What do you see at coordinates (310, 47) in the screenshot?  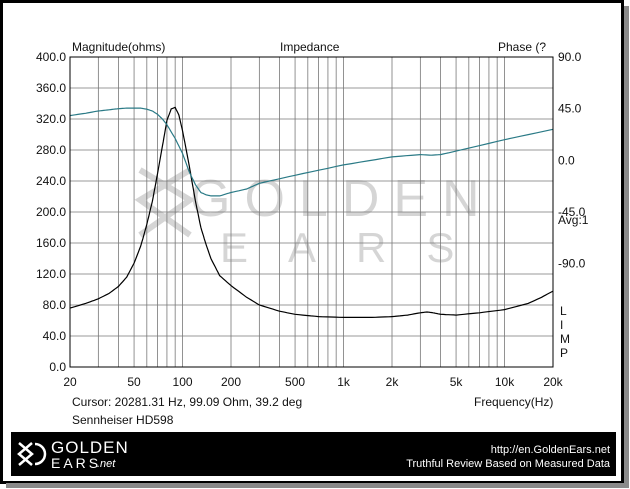 I see `chart-title: Impedance` at bounding box center [310, 47].